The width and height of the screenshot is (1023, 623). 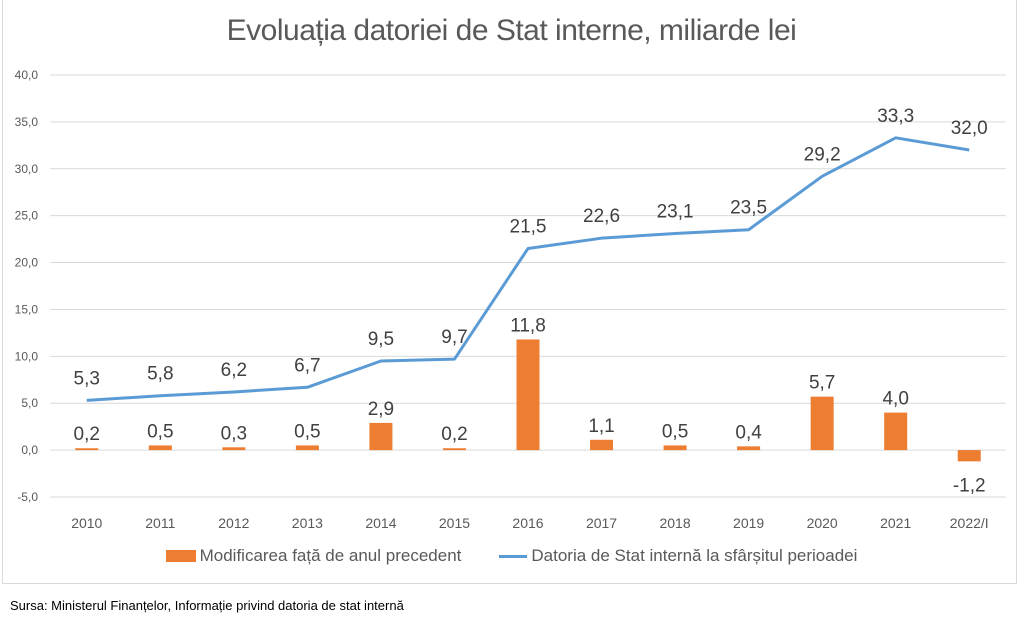 What do you see at coordinates (233, 523) in the screenshot?
I see `x-tick-label: 2012` at bounding box center [233, 523].